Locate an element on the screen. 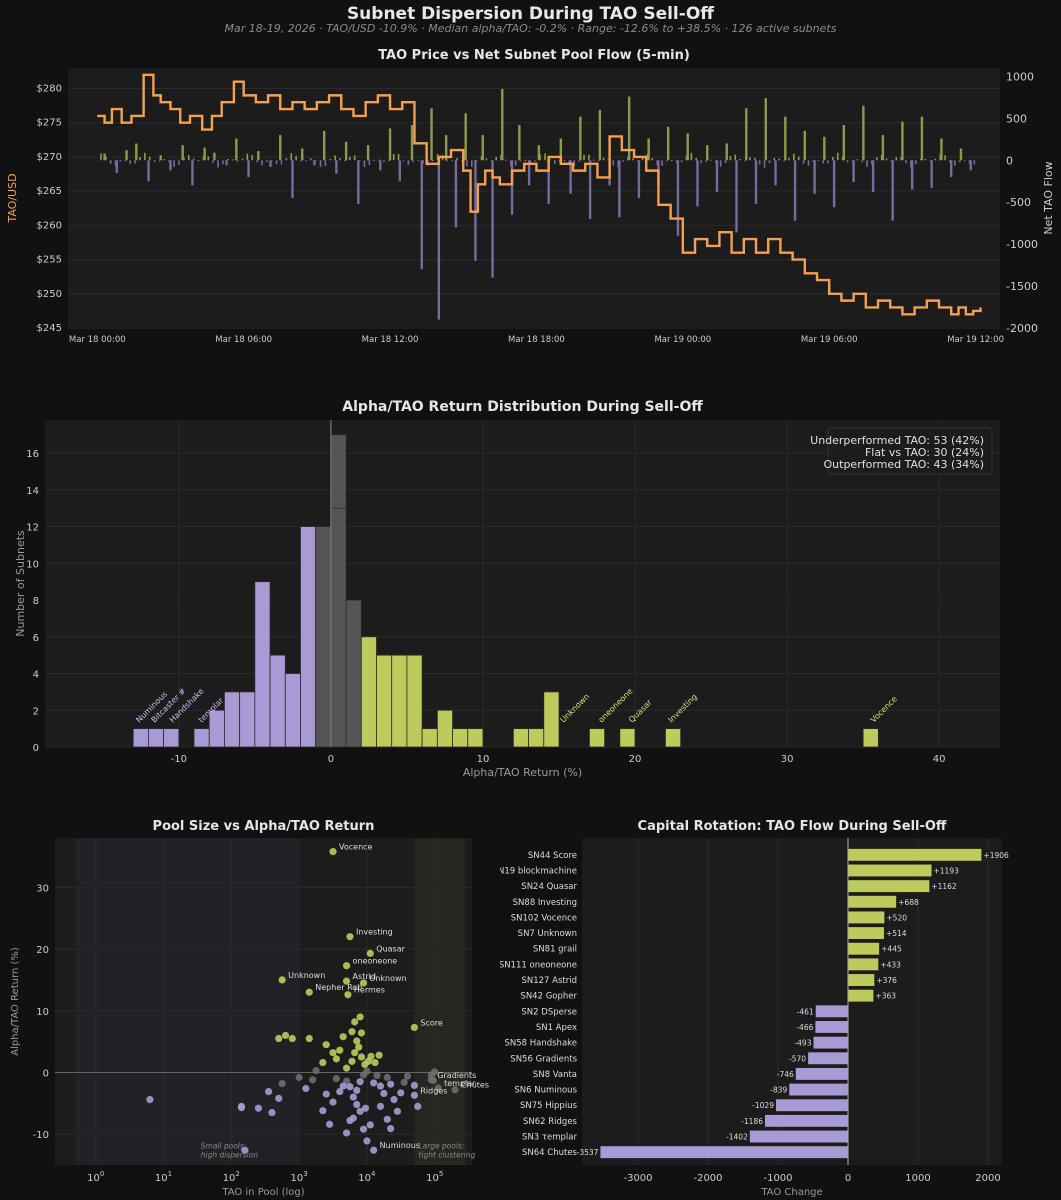 This screenshot has height=1200, width=1061. point-label: Gradients is located at coordinates (456, 1075).